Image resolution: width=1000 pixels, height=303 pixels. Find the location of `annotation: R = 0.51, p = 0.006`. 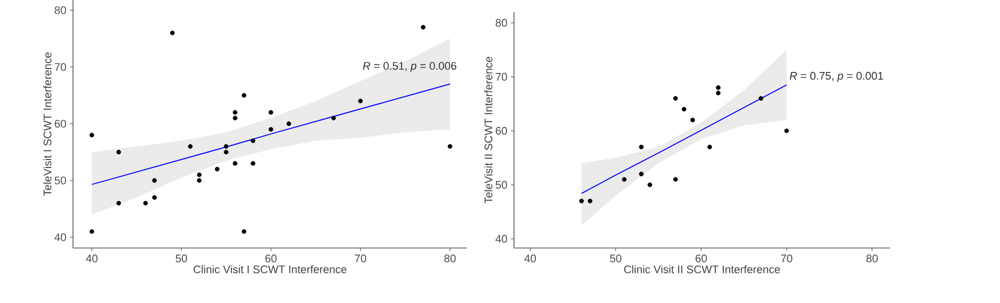

annotation: R = 0.51, p = 0.006 is located at coordinates (409, 67).